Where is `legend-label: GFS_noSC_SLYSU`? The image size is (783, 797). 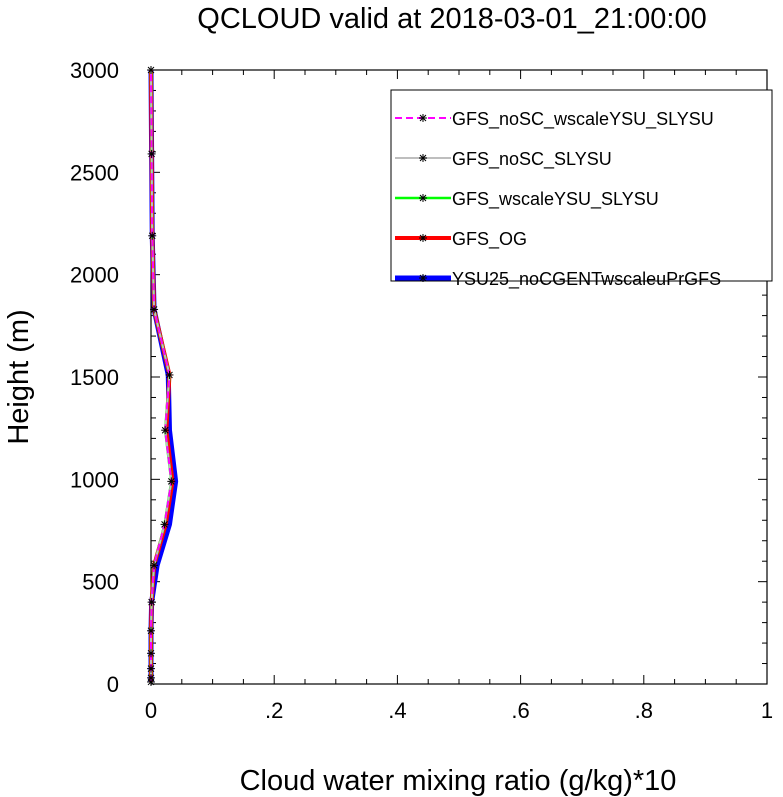
legend-label: GFS_noSC_SLYSU is located at coordinates (532, 159).